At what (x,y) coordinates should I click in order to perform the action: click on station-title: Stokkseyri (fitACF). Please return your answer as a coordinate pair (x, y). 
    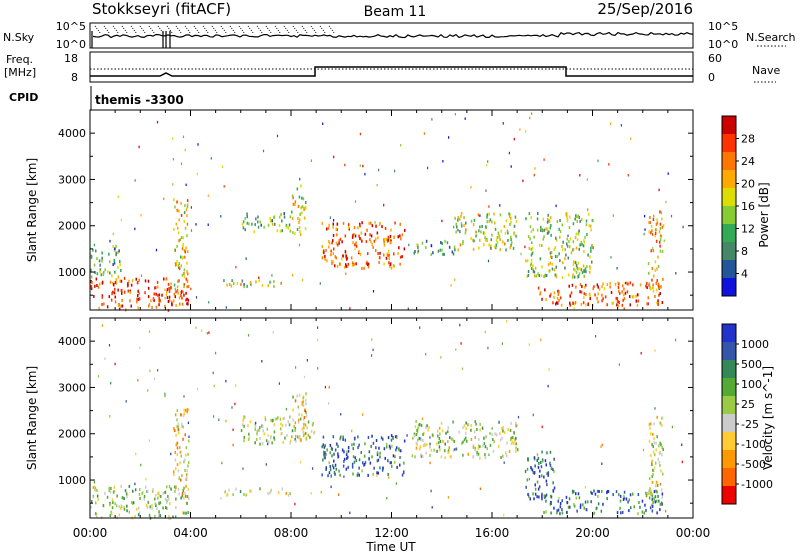
    Looking at the image, I should click on (161, 9).